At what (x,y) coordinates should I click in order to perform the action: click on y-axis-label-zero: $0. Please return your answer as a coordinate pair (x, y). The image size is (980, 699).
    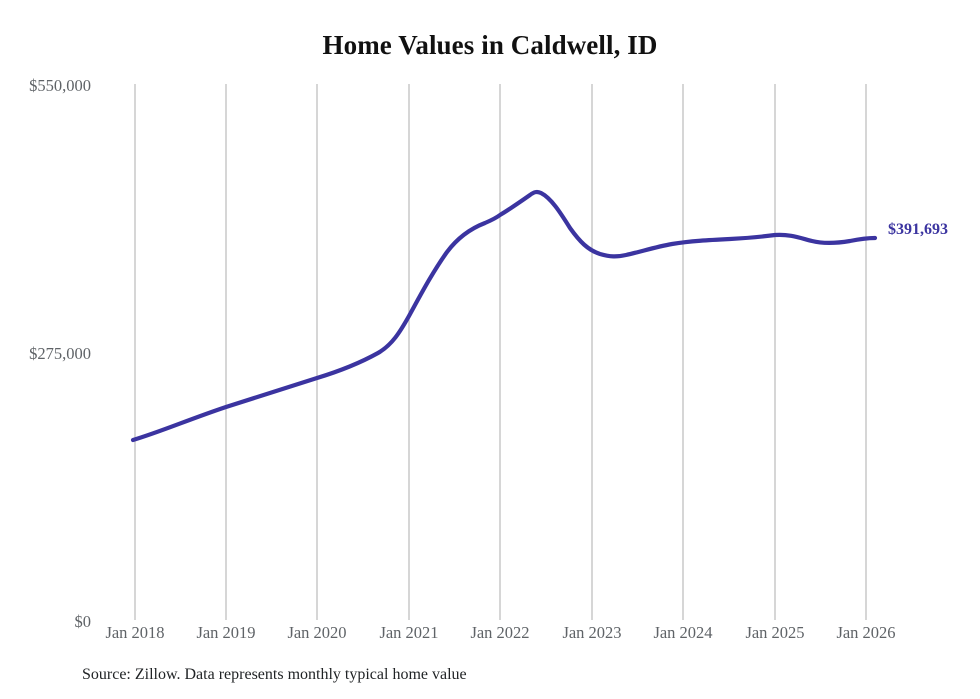
    Looking at the image, I should click on (83, 621).